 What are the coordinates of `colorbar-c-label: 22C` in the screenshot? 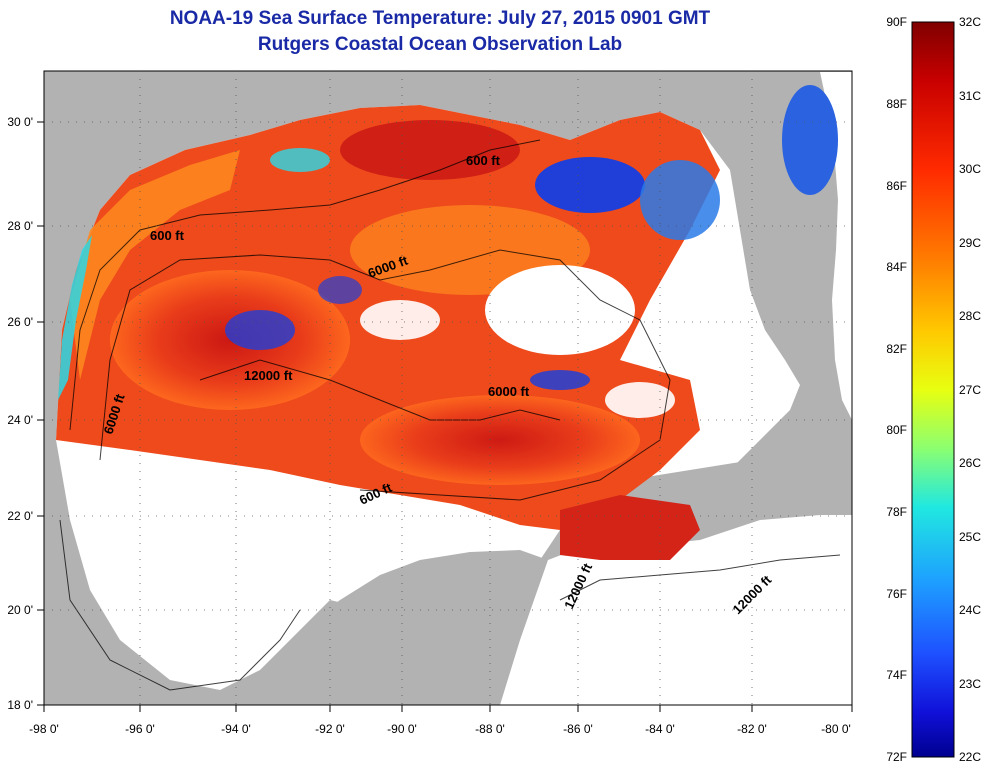 It's located at (970, 757).